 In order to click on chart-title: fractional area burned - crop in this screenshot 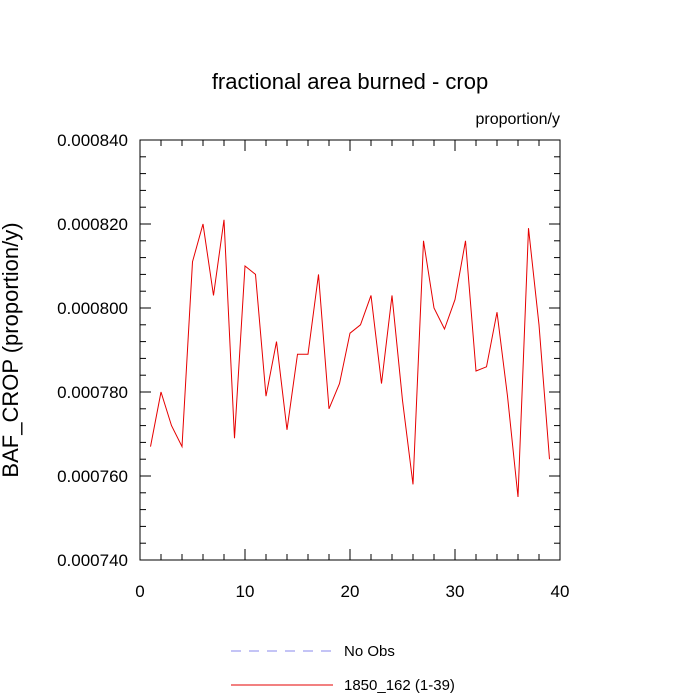, I will do `click(350, 81)`.